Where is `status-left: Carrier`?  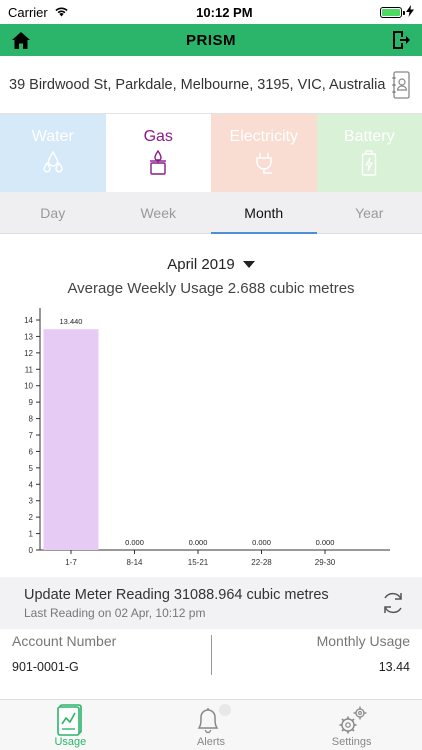 status-left: Carrier is located at coordinates (38, 12).